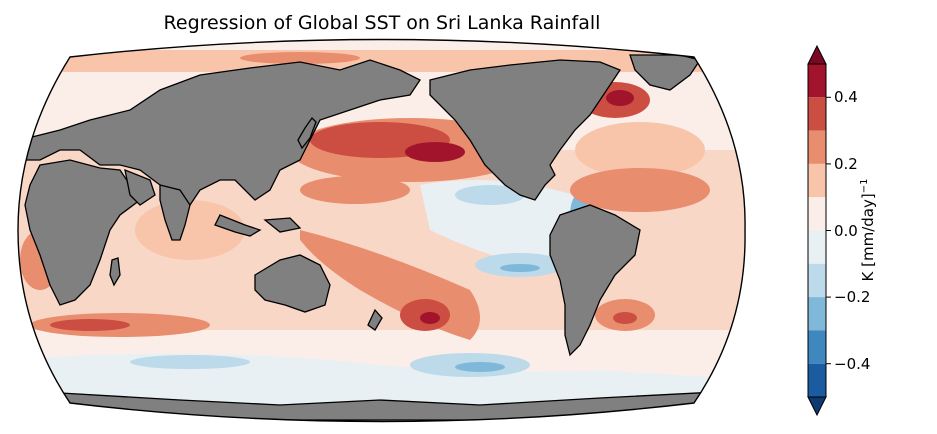 The image size is (937, 434). Describe the element at coordinates (846, 97) in the screenshot. I see `colorbar-tick-label: 0.4` at that location.